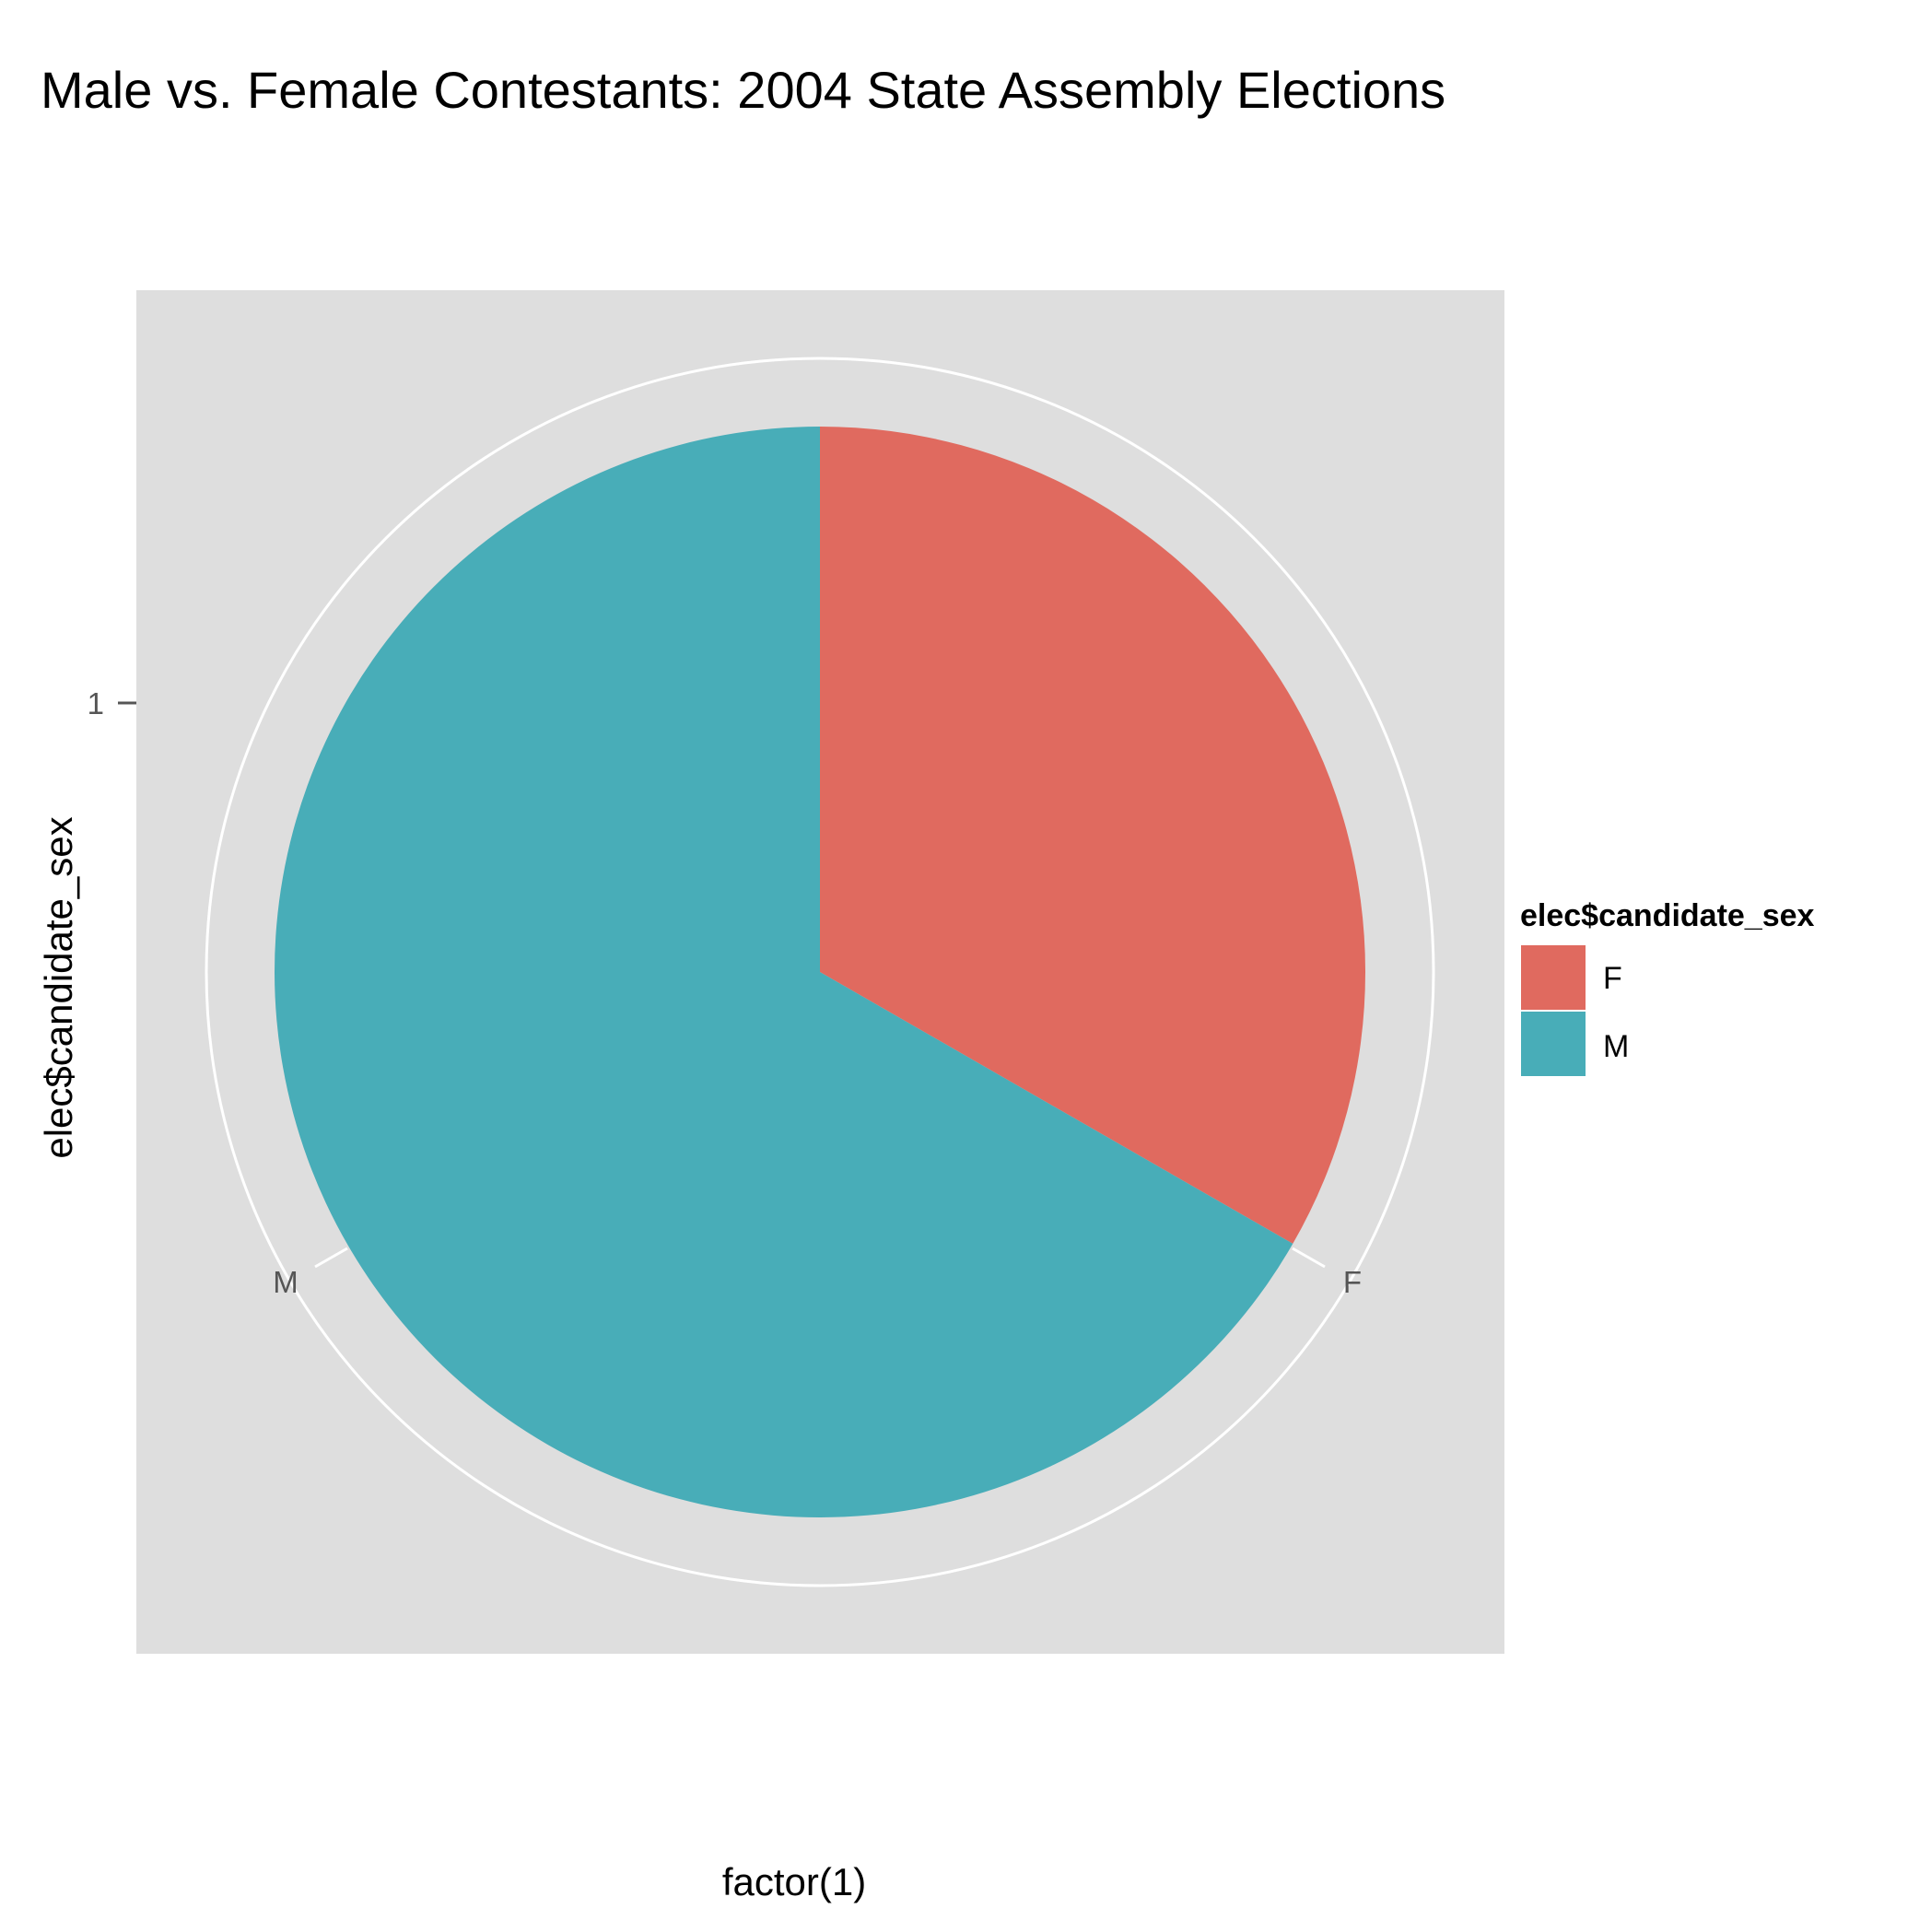 The height and width of the screenshot is (1932, 1931). Describe the element at coordinates (1612, 978) in the screenshot. I see `legend-label-f: F` at that location.